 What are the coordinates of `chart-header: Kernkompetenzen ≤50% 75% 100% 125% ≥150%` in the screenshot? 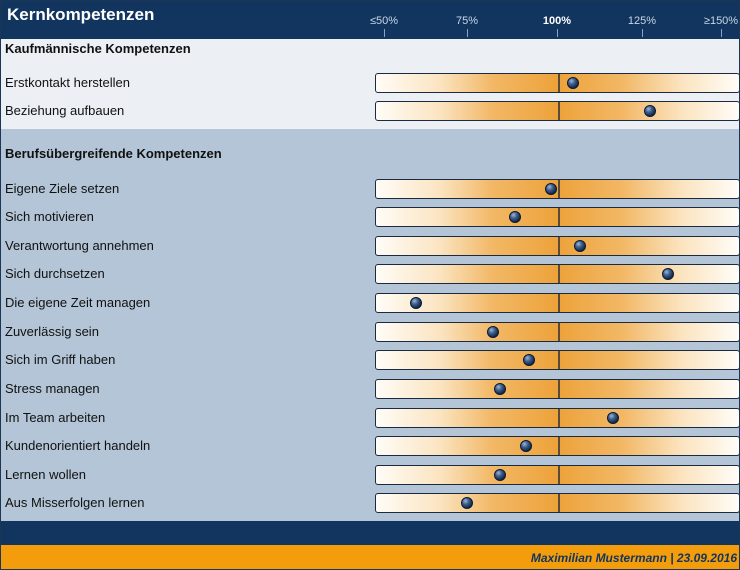 It's located at (370, 20).